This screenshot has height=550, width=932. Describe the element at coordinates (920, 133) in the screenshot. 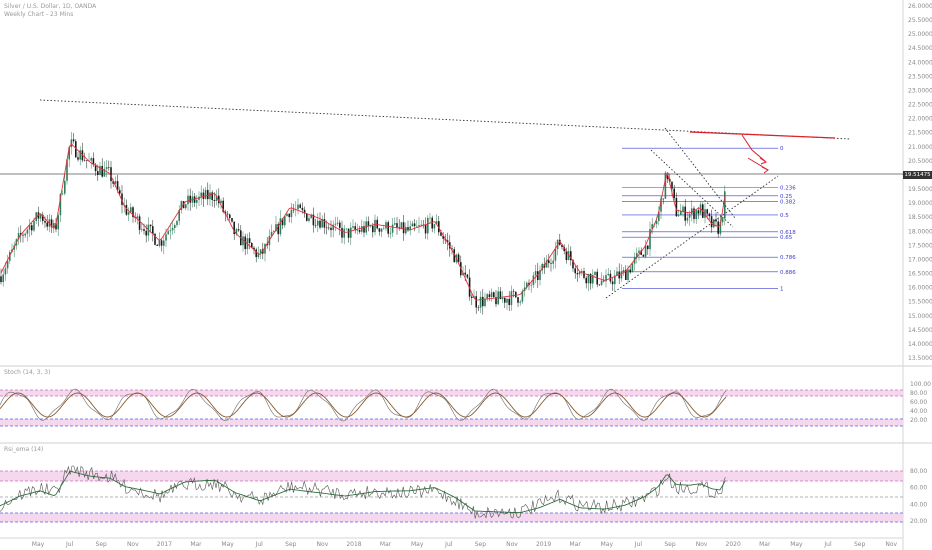

I see `price-axis-label: 21.50000` at that location.